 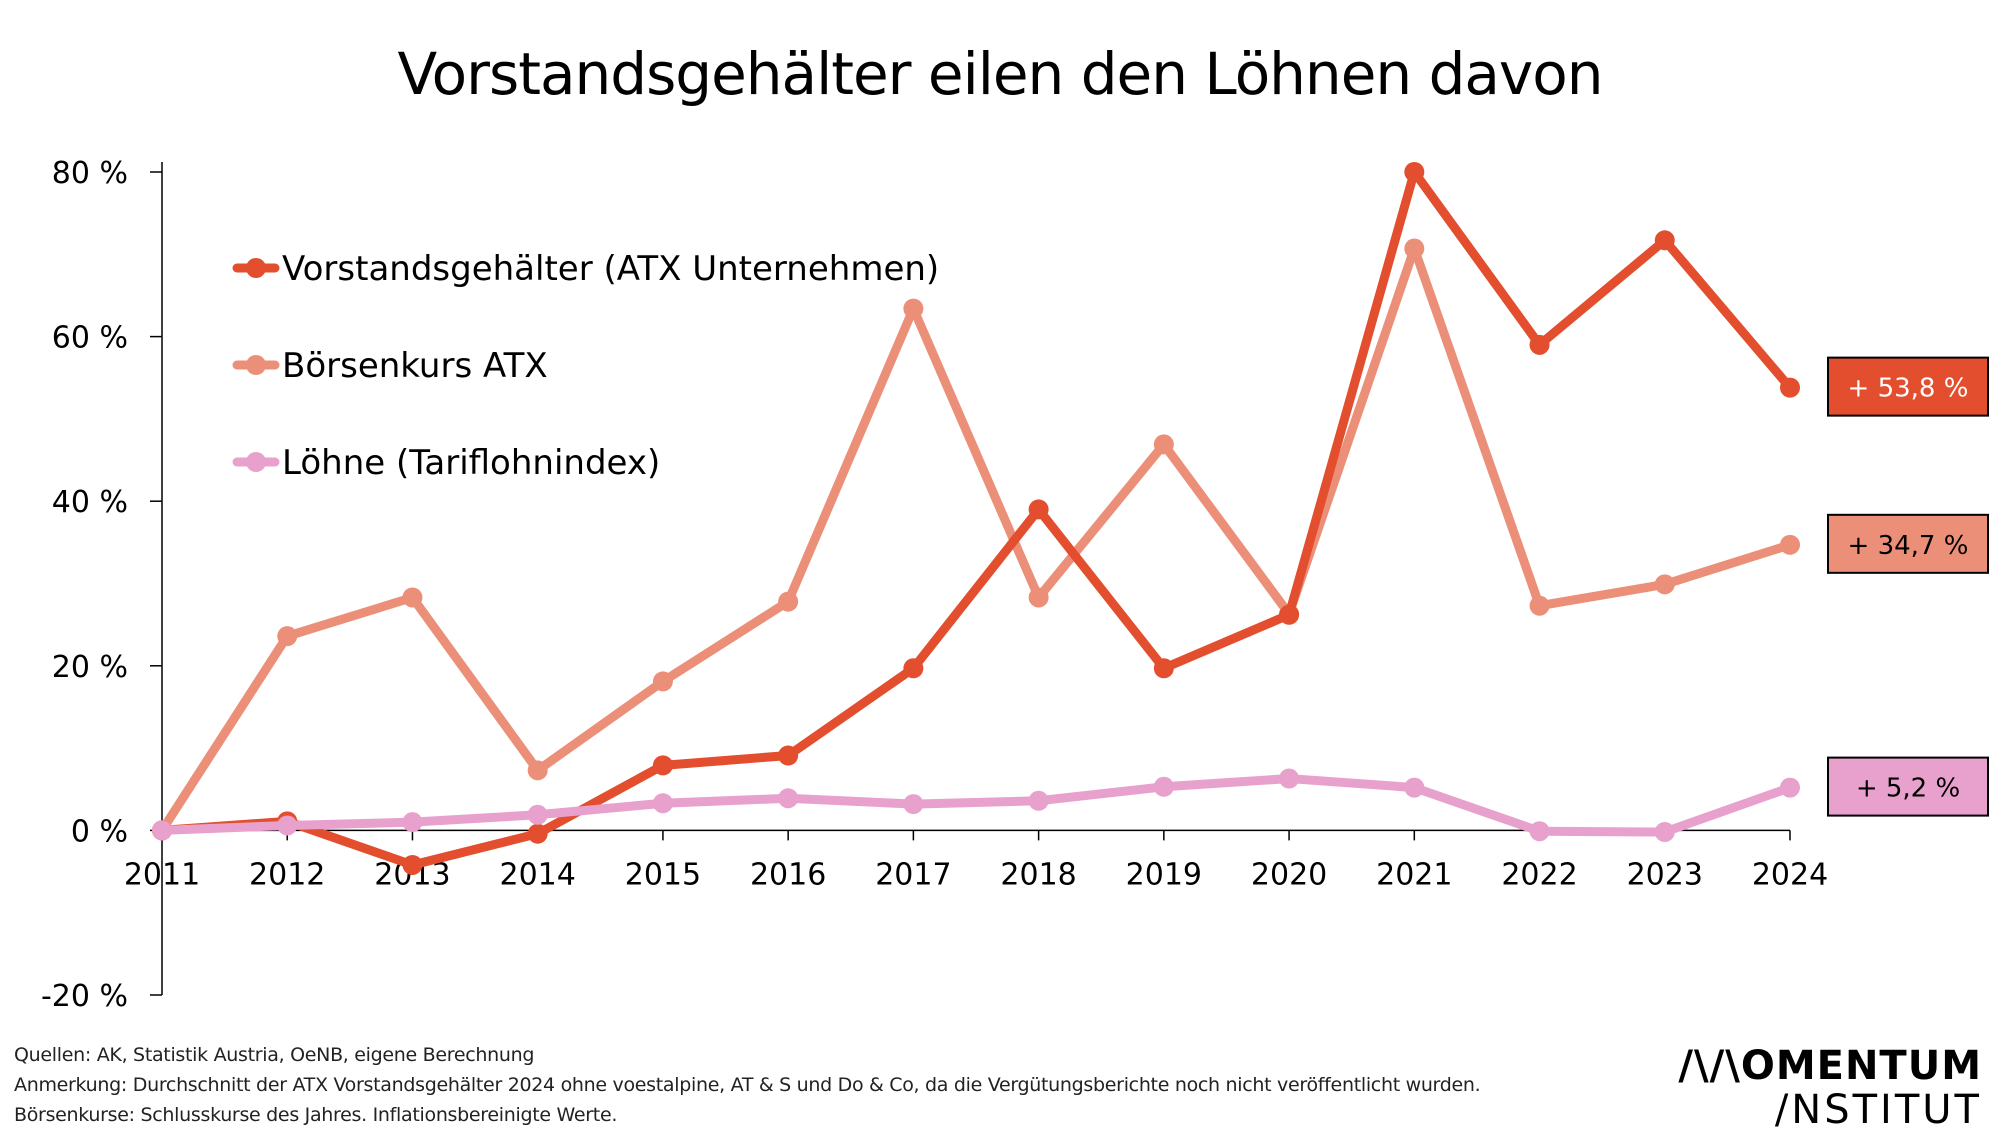 I want to click on end-labels: + 53,8 % + 34,7 % + 5,2 %, so click(x=1908, y=586).